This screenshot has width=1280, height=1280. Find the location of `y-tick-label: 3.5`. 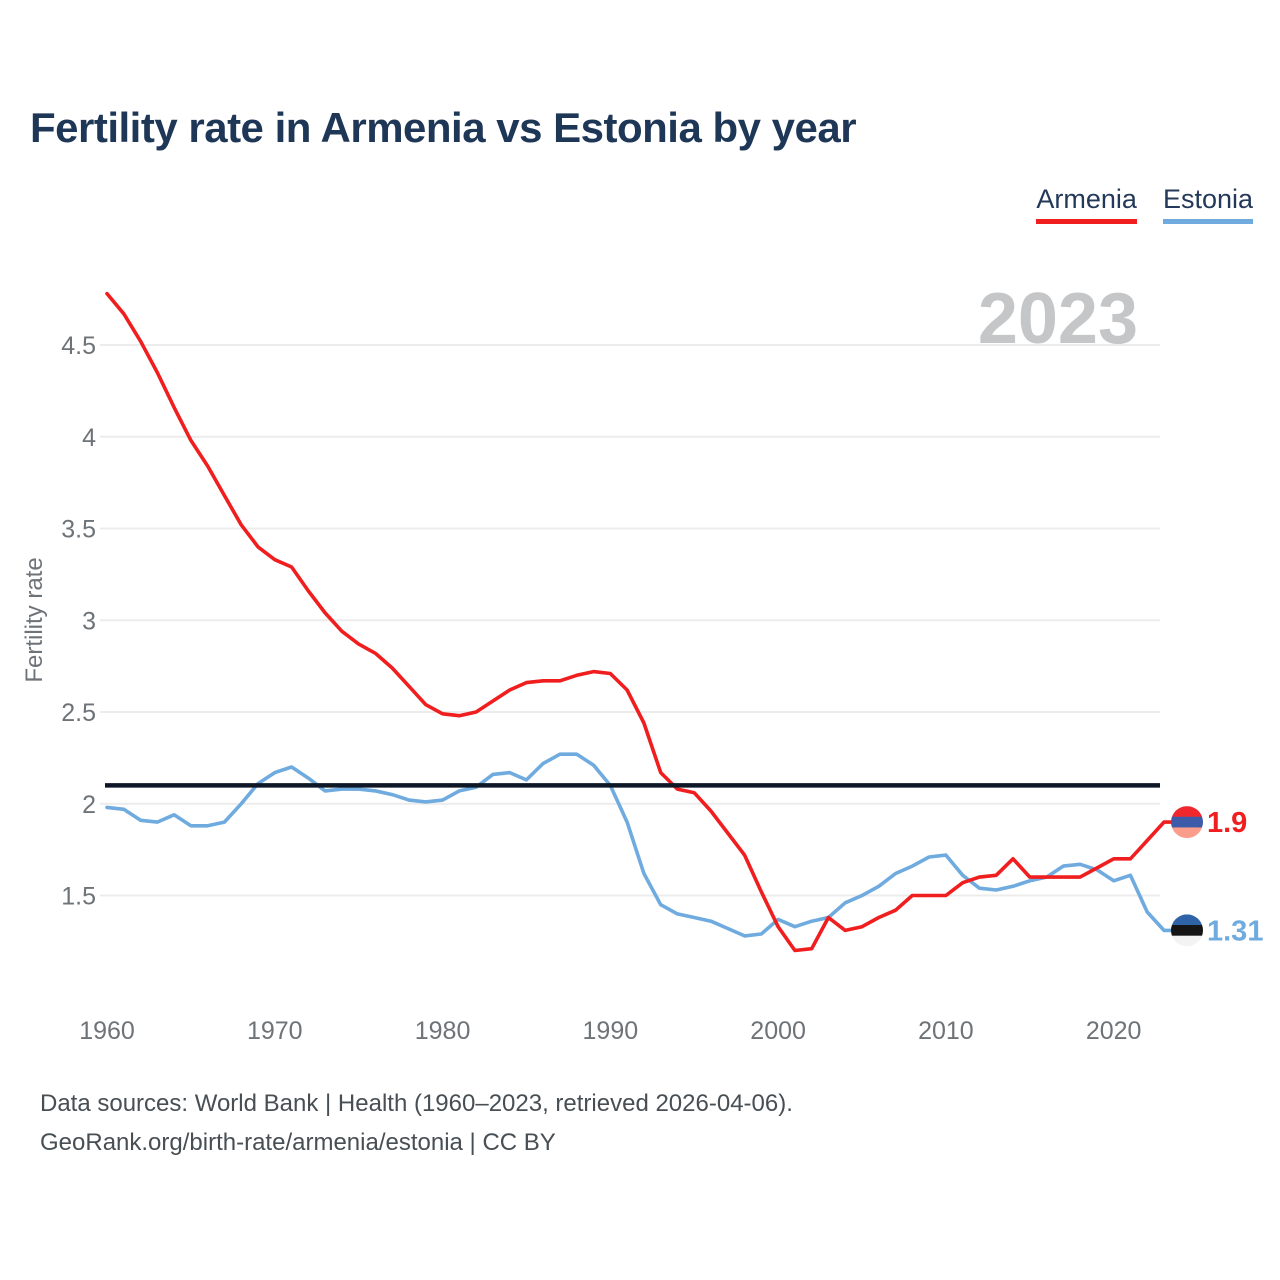

y-tick-label: 3.5 is located at coordinates (78, 530).